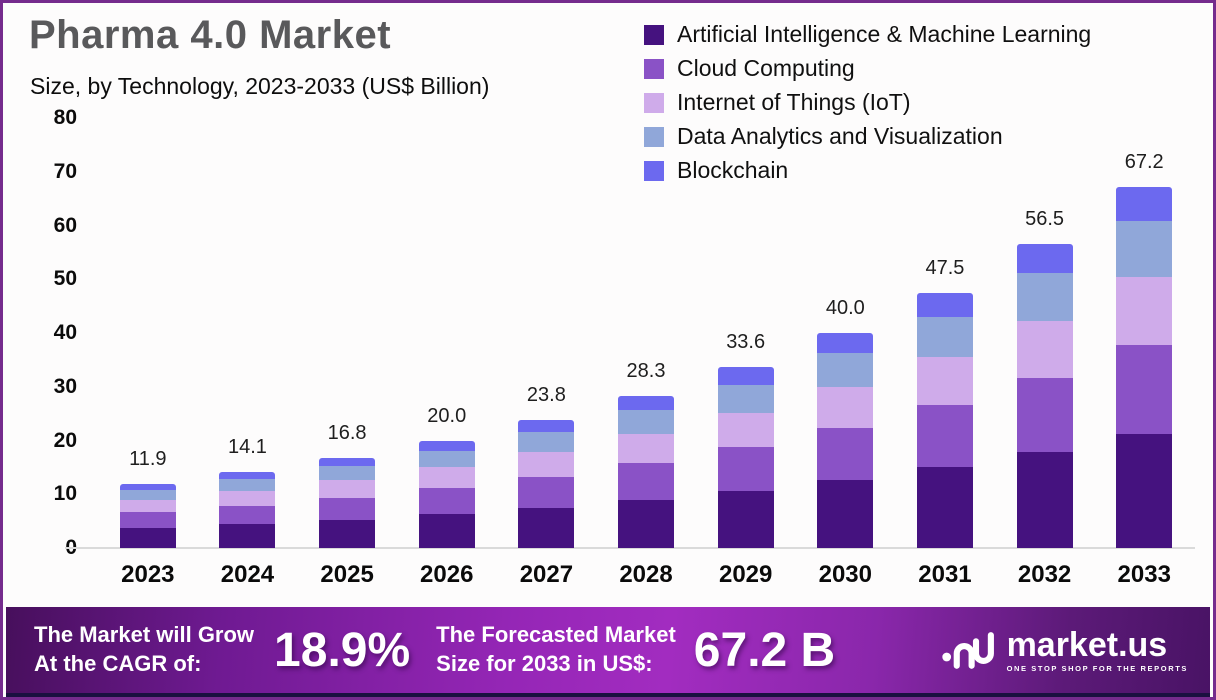  What do you see at coordinates (1044, 574) in the screenshot?
I see `x-axis-label: 2032` at bounding box center [1044, 574].